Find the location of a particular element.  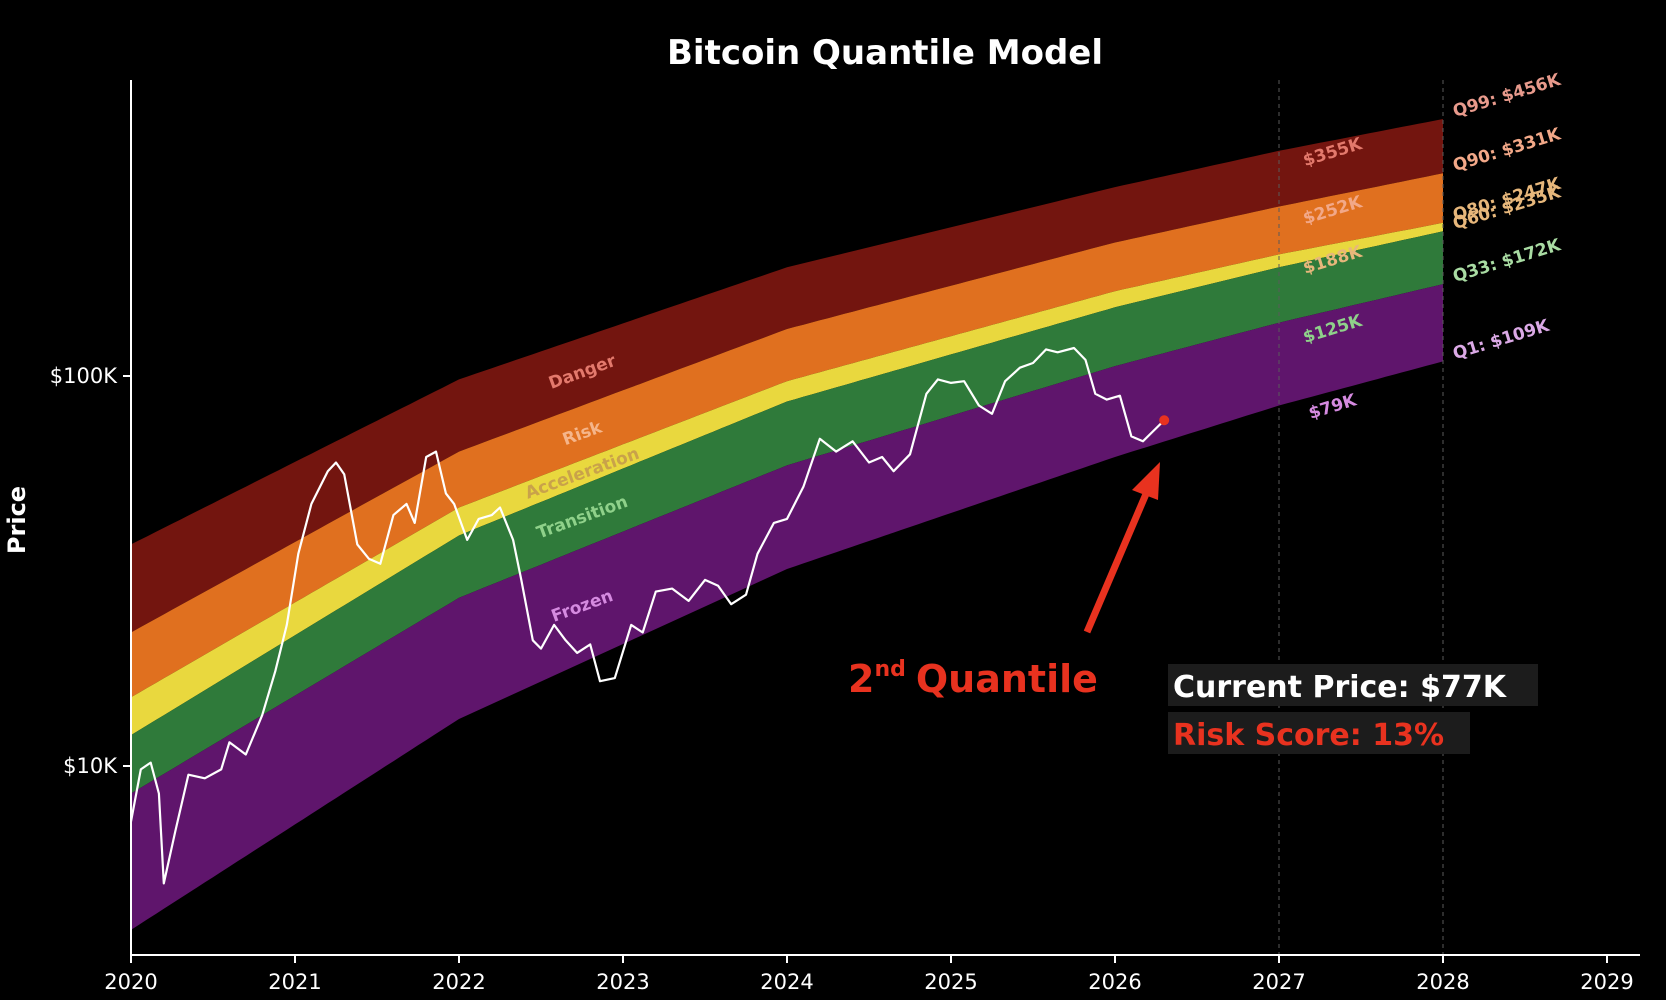

reference-lines-layer is located at coordinates (1361, 517).